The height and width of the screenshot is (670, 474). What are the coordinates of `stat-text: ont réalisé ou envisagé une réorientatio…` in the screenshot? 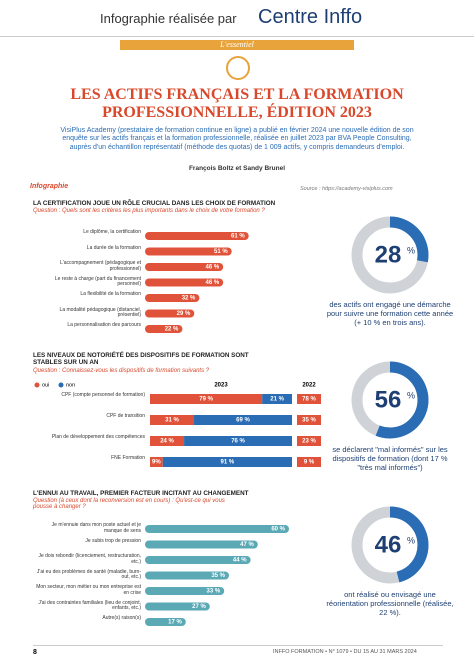 It's located at (390, 603).